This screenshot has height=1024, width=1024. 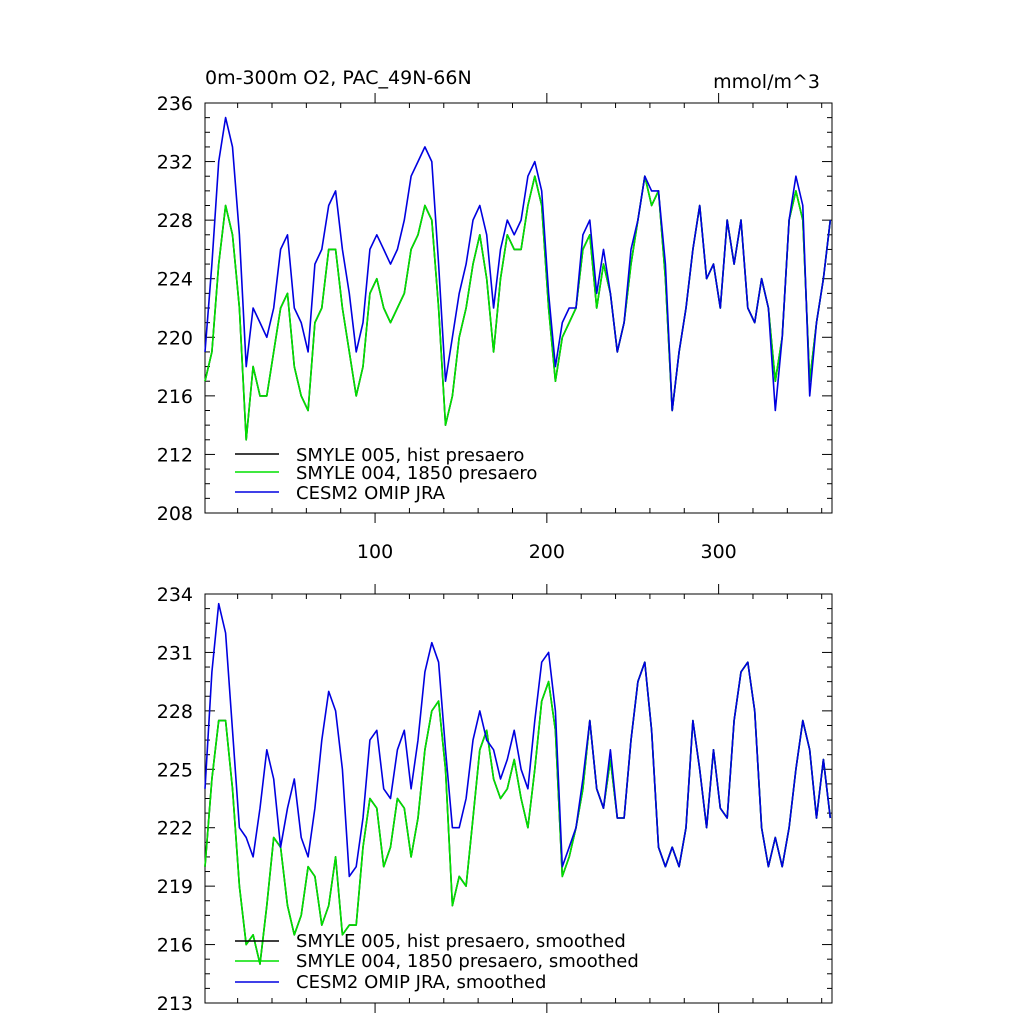 I want to click on y-tick-label: 232, so click(x=175, y=163).